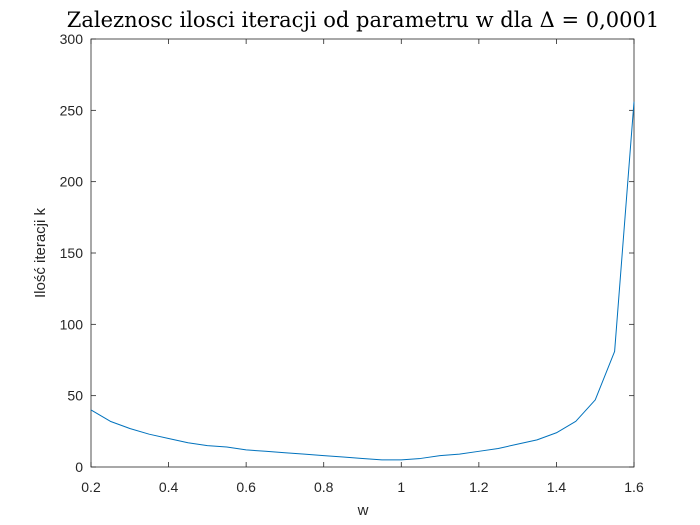 This screenshot has height=525, width=700. Describe the element at coordinates (91, 487) in the screenshot. I see `x-tick-label: 0.2` at that location.